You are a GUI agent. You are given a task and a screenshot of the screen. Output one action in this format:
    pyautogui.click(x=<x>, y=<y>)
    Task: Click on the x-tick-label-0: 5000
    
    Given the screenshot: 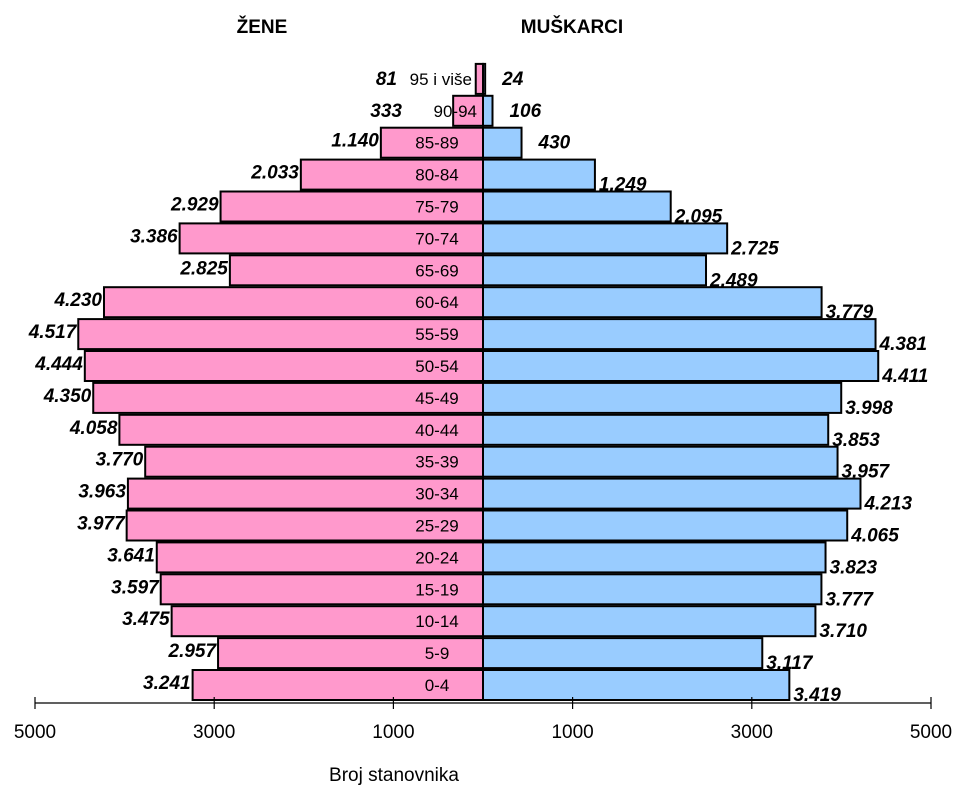 What is the action you would take?
    pyautogui.click(x=35, y=732)
    